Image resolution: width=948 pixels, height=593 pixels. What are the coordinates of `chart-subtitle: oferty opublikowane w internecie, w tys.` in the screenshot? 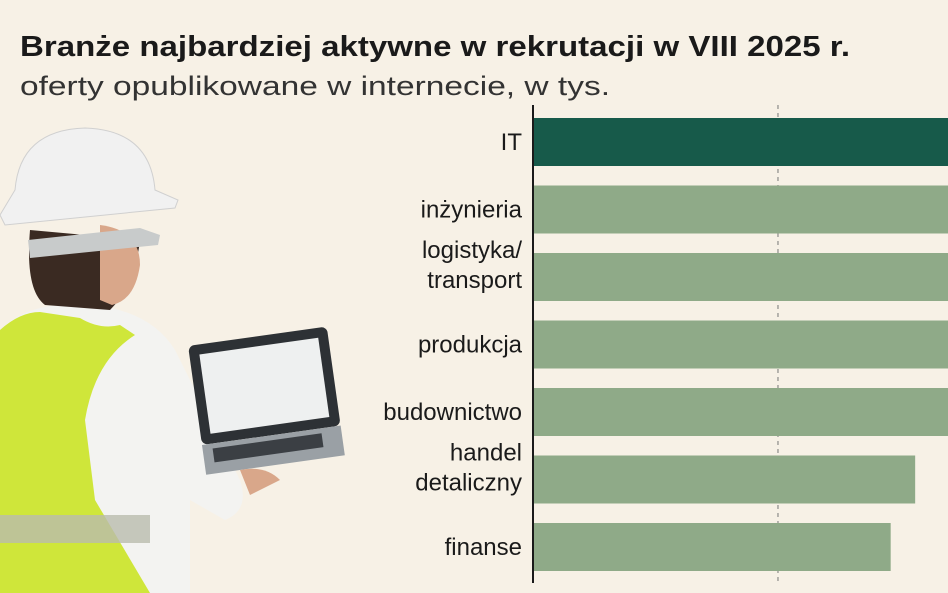 It's located at (315, 86).